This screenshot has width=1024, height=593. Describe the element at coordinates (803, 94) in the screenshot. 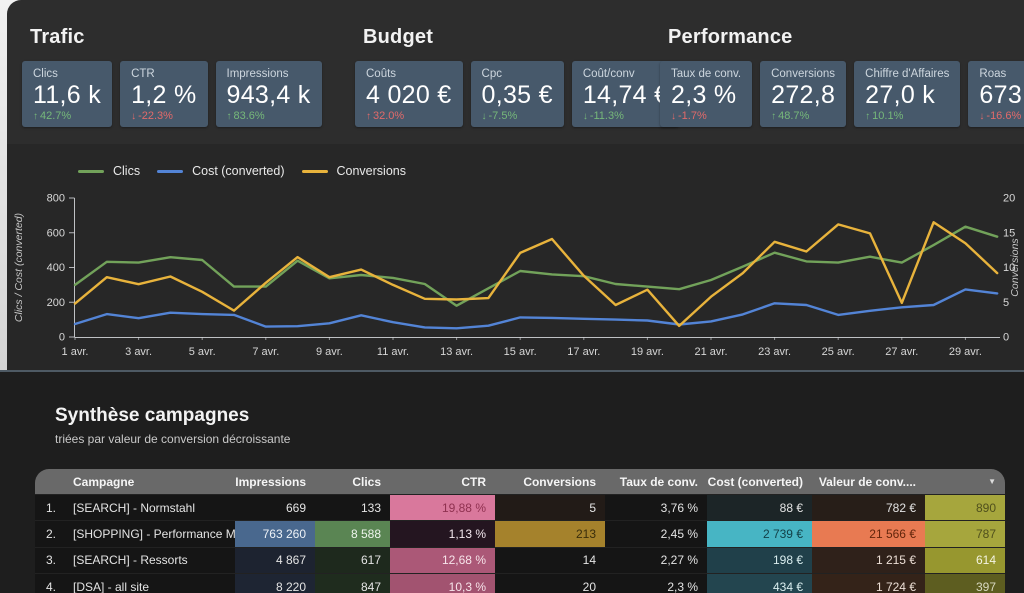

I see `kpi-card-conversions: Conversions 272,8 ↑ 48.7%` at that location.